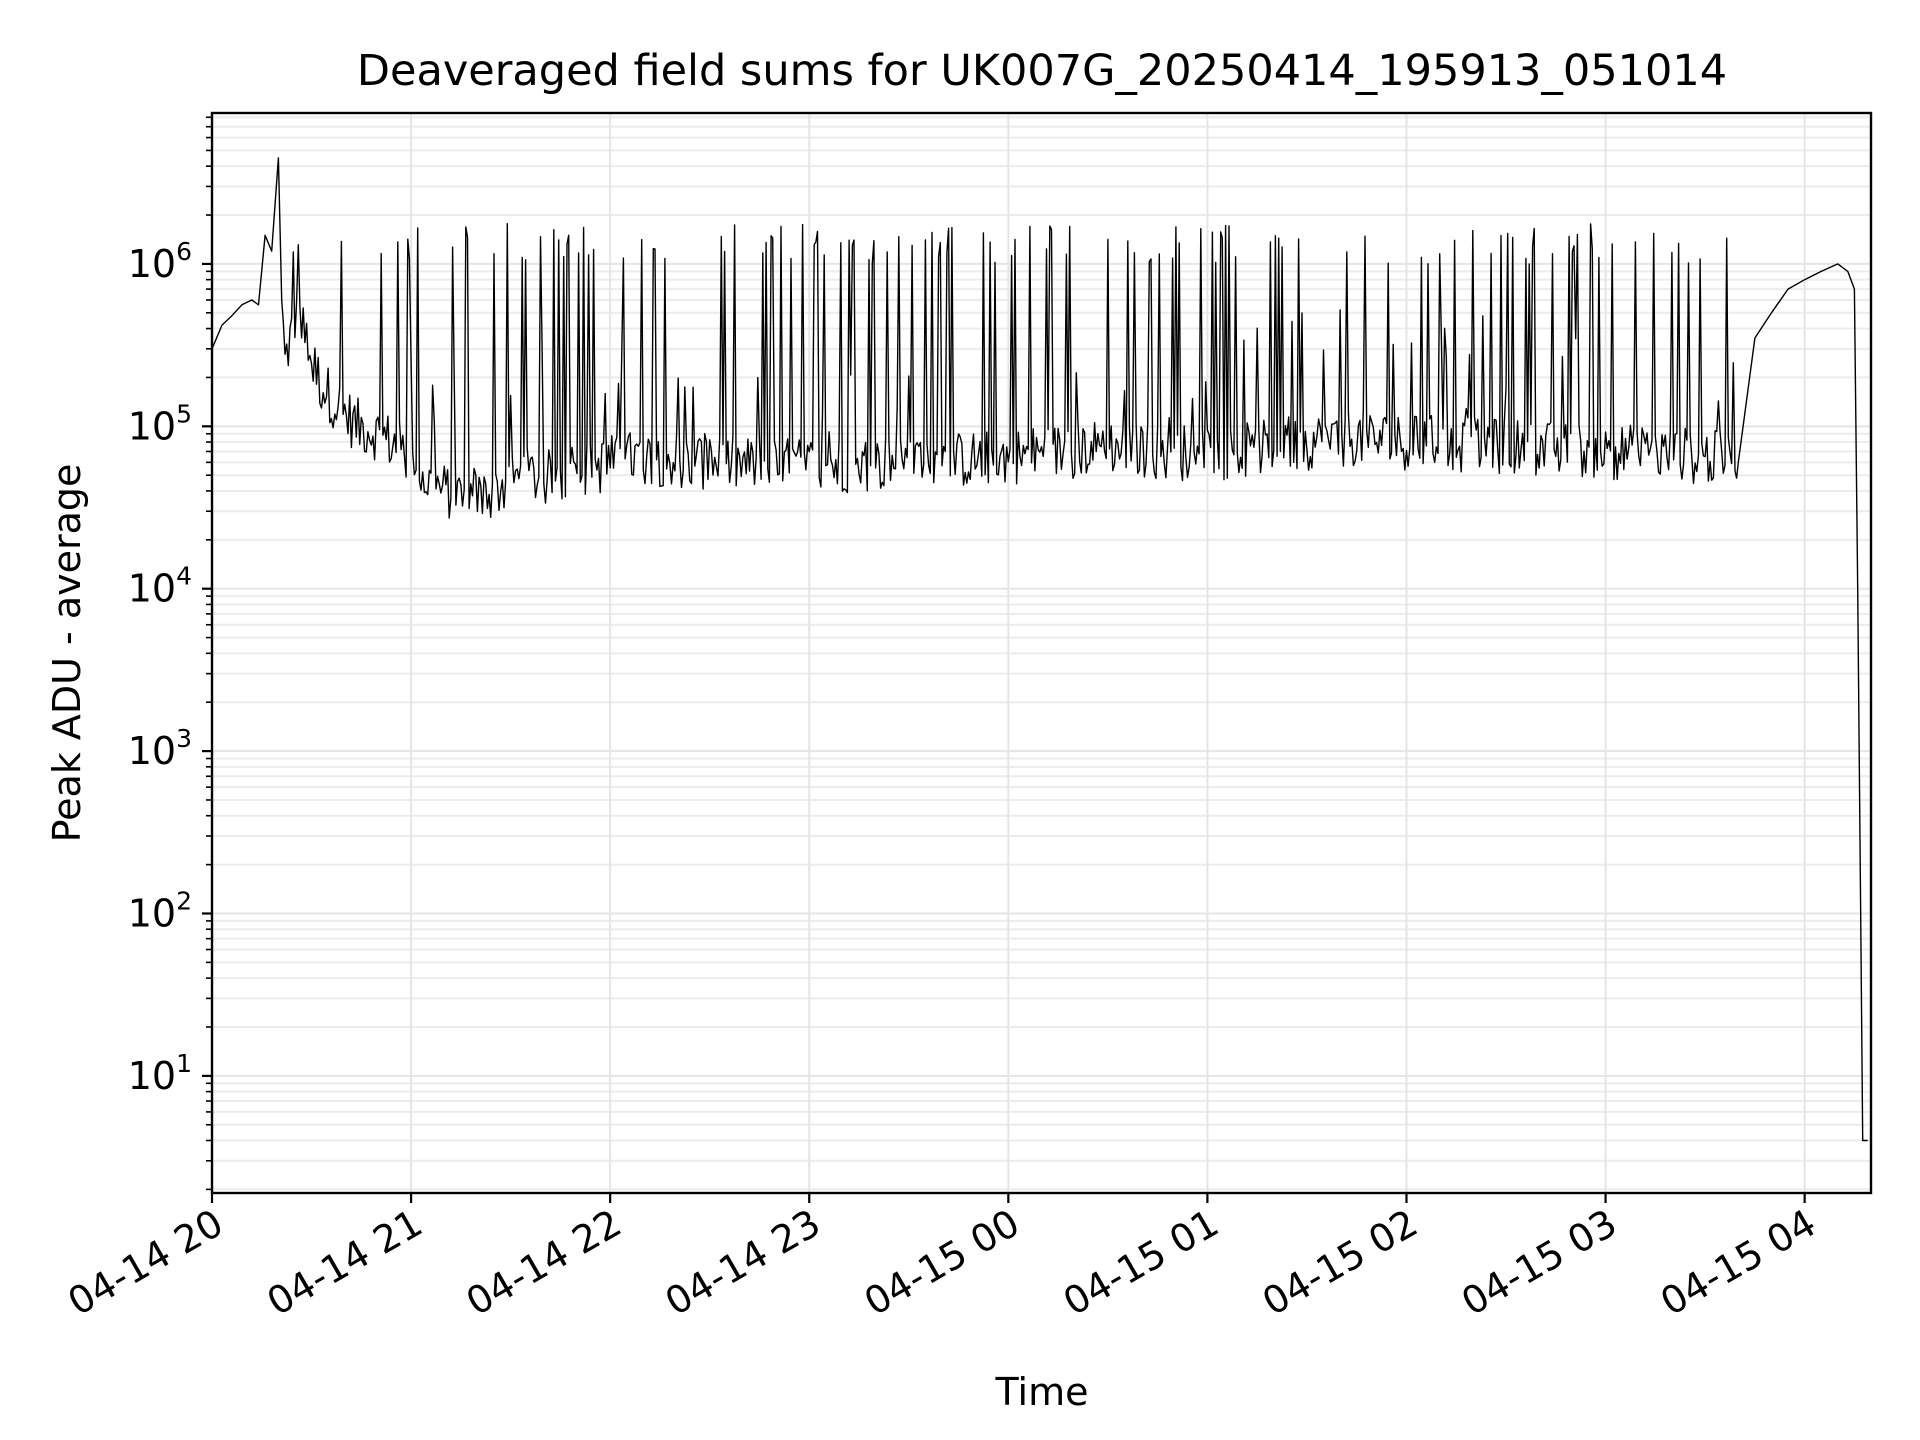 This screenshot has width=1920, height=1440. What do you see at coordinates (1340, 1263) in the screenshot?
I see `x-tick-label: 04-15 02` at bounding box center [1340, 1263].